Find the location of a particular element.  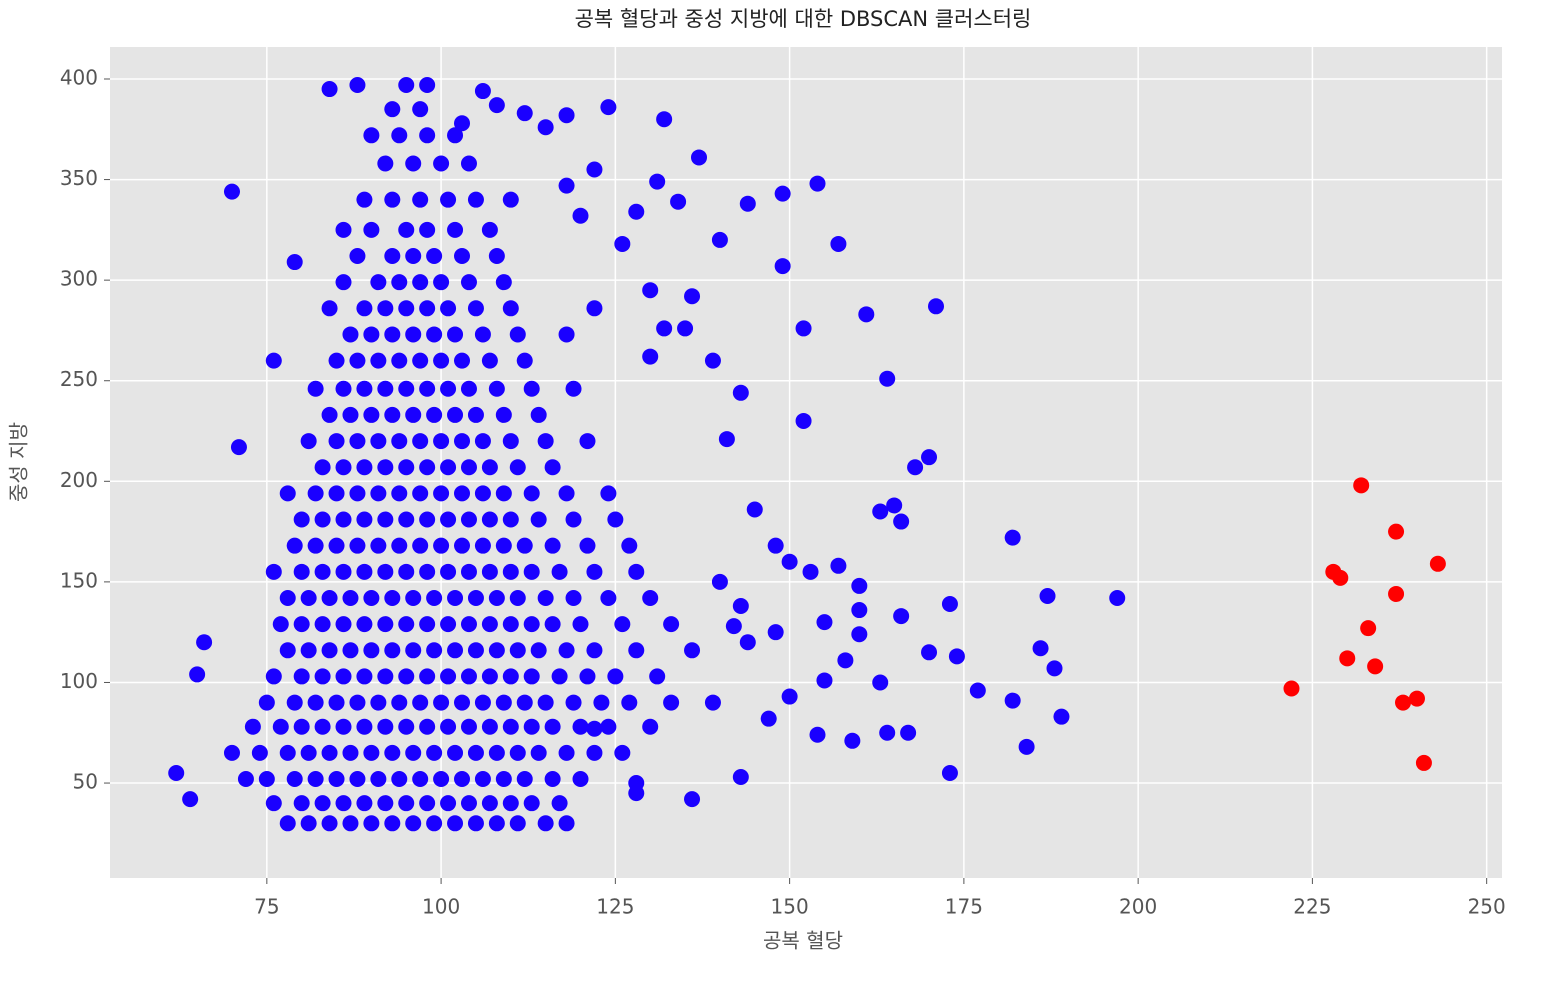

x-tick-label: 150 is located at coordinates (790, 907).